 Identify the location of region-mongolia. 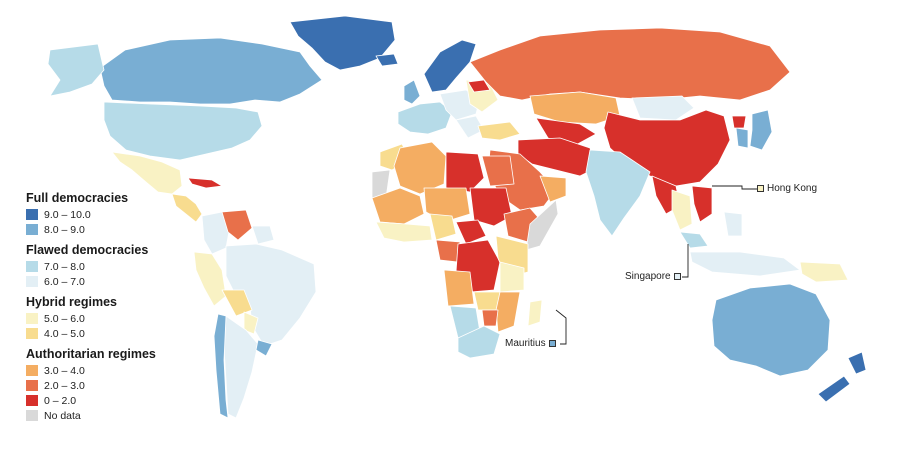
(663, 108).